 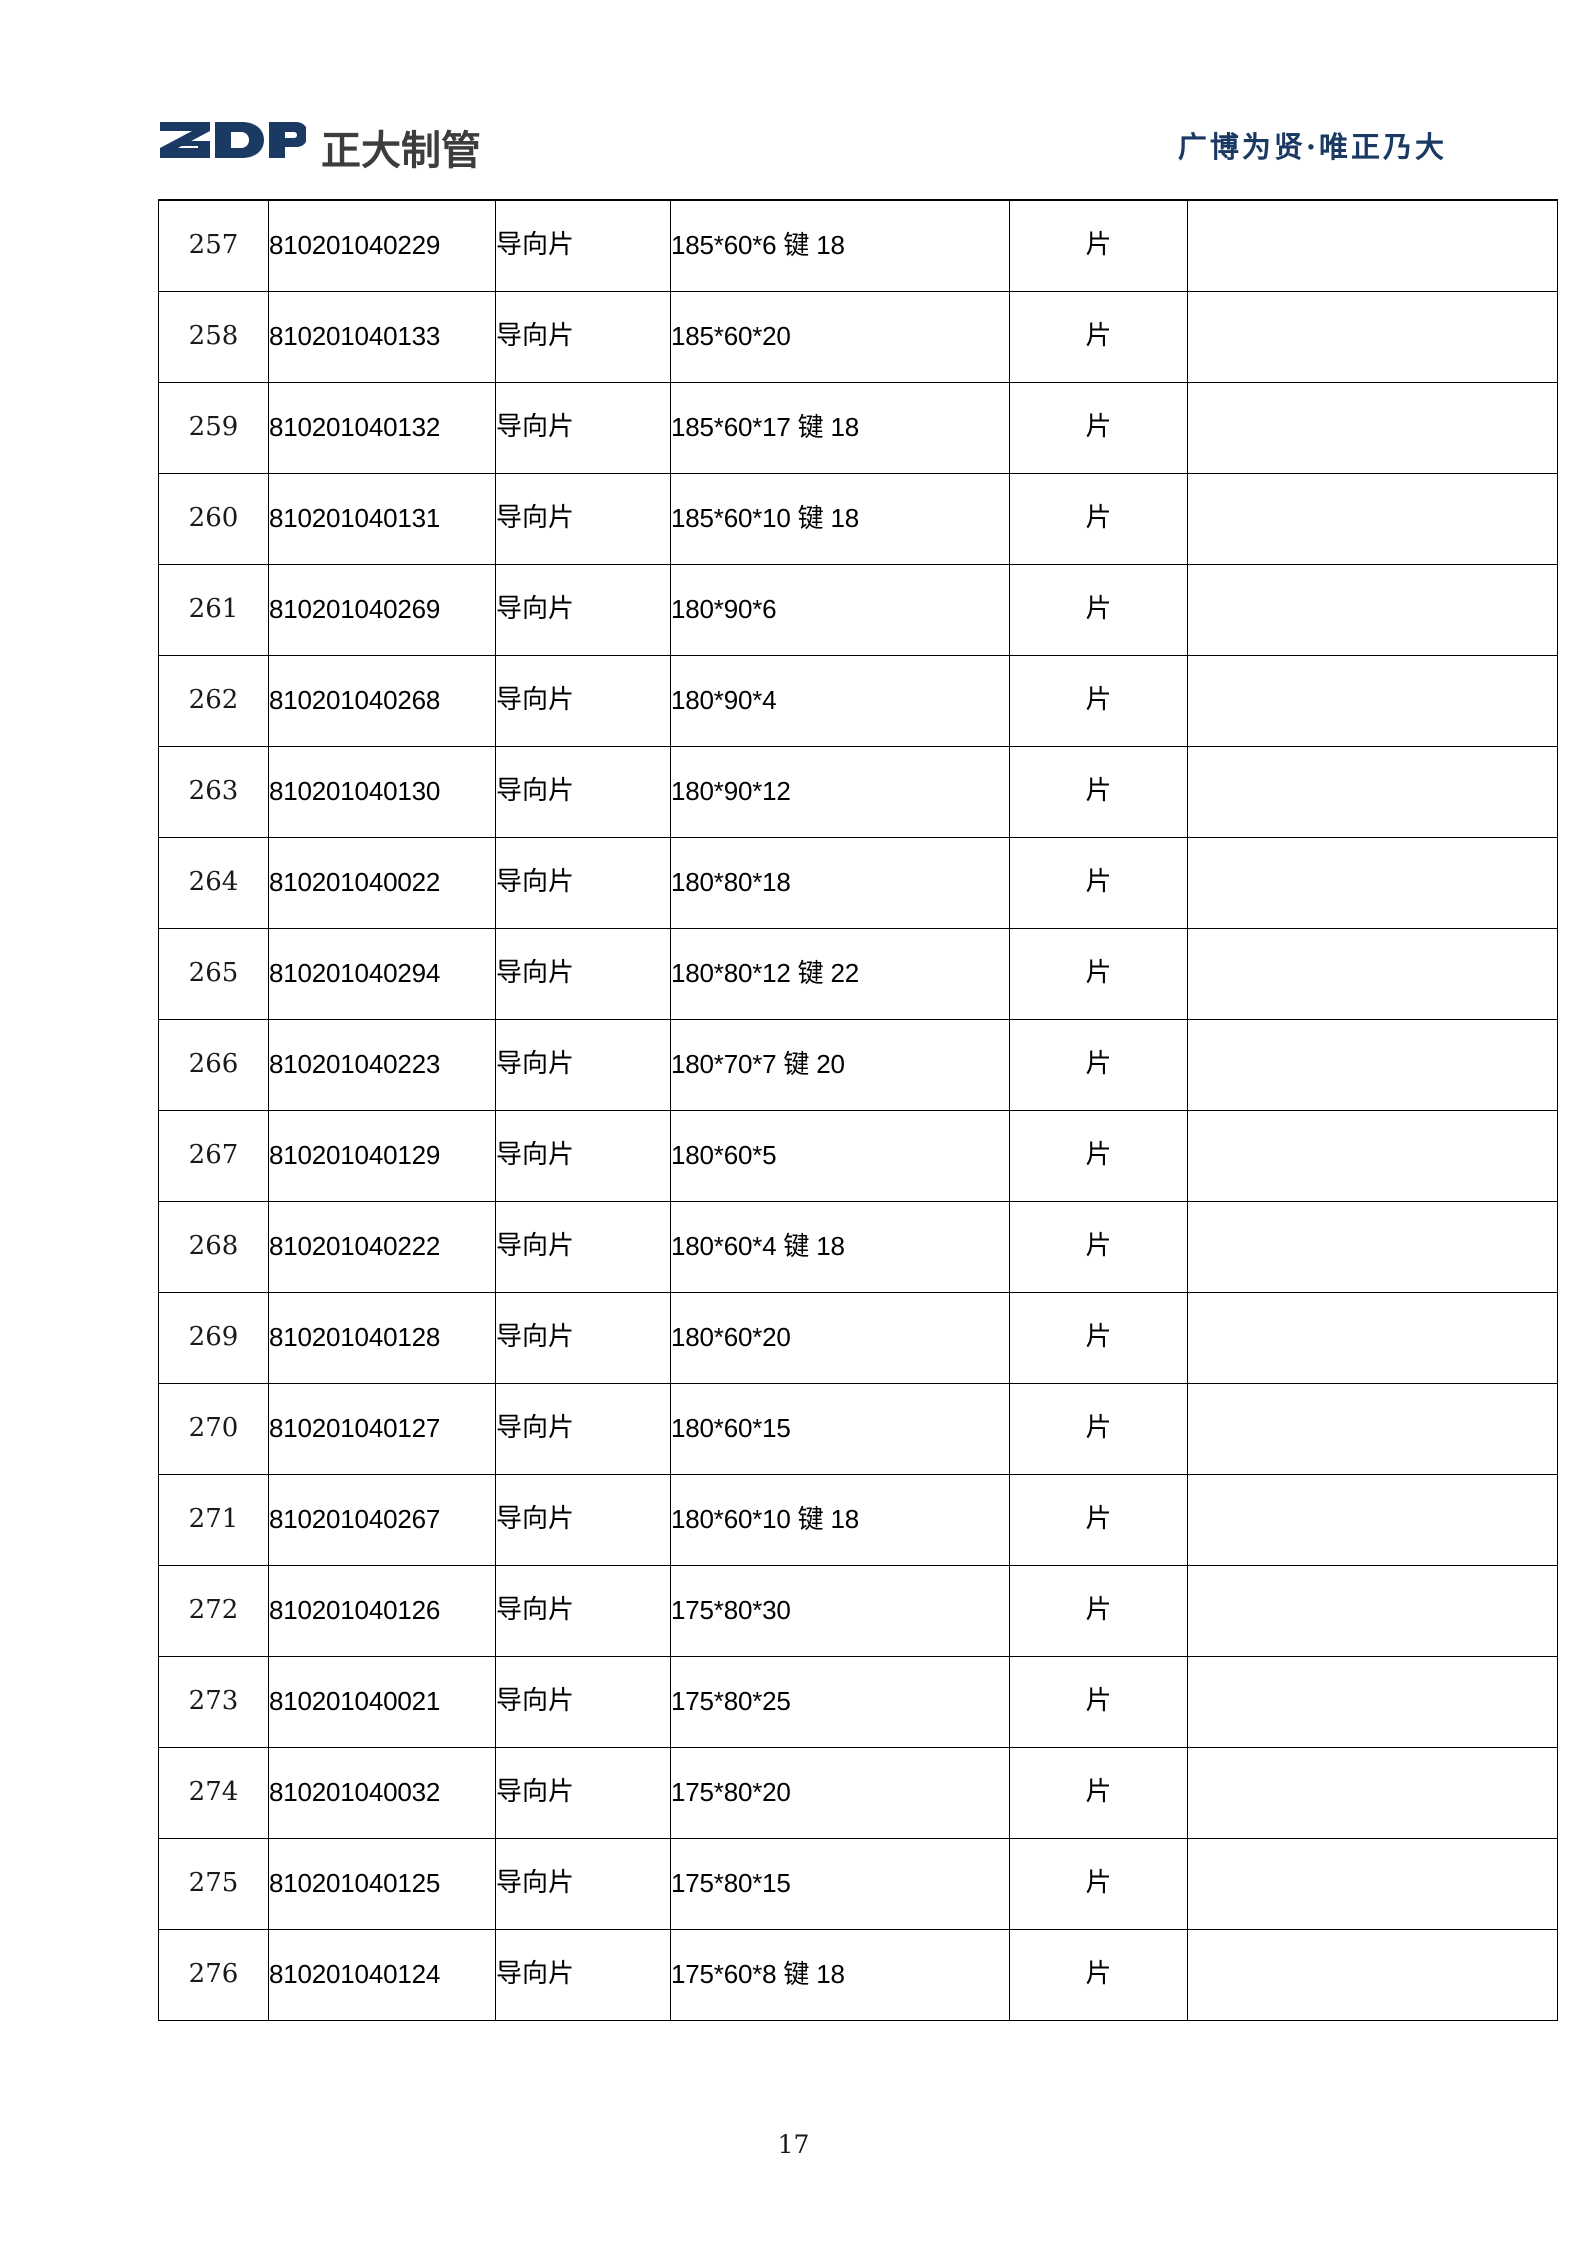 What do you see at coordinates (840, 1793) in the screenshot?
I see `cell-specification: 175*80*20` at bounding box center [840, 1793].